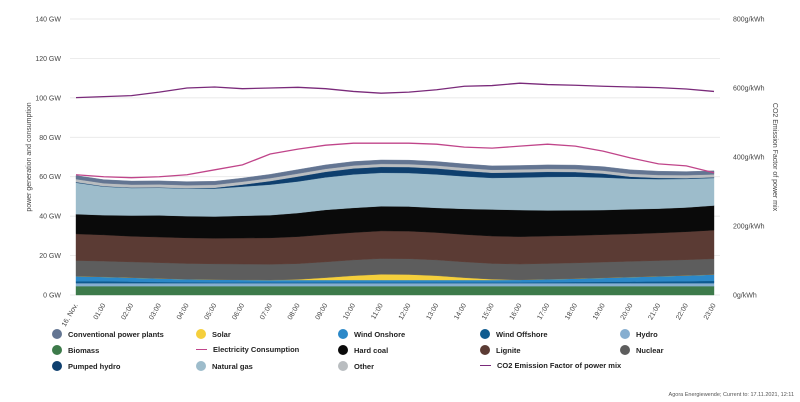 This screenshot has width=800, height=402. What do you see at coordinates (710, 311) in the screenshot?
I see `x-tick-label: 23:00` at bounding box center [710, 311].